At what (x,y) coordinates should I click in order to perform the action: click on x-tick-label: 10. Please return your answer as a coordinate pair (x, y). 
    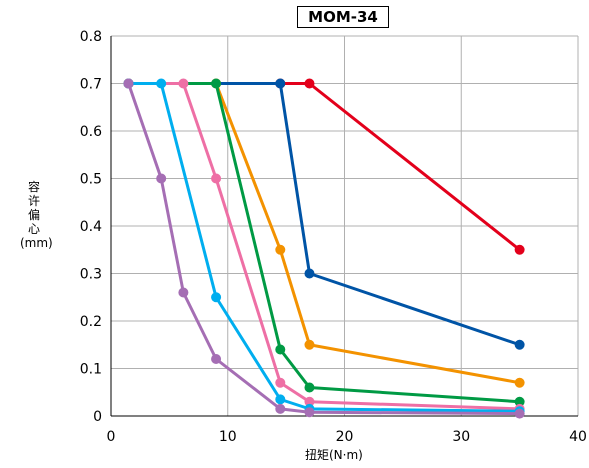
    Looking at the image, I should click on (228, 437).